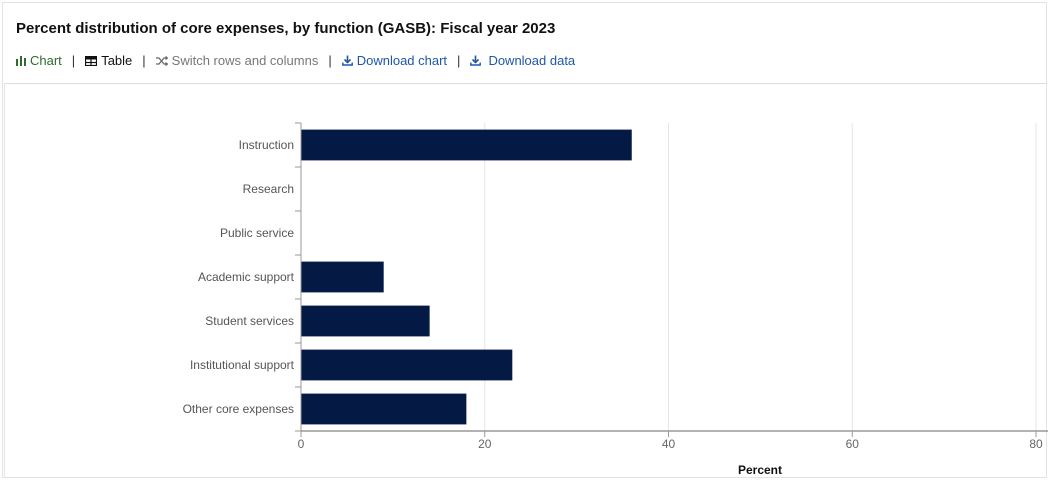  What do you see at coordinates (384, 409) in the screenshot?
I see `bar-other-core-expenses` at bounding box center [384, 409].